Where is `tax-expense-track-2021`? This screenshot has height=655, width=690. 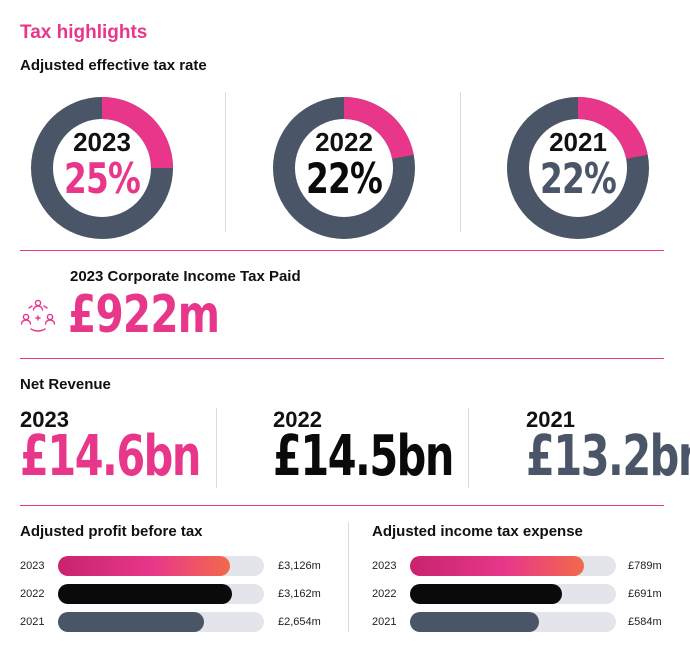 tax-expense-track-2021 is located at coordinates (513, 622).